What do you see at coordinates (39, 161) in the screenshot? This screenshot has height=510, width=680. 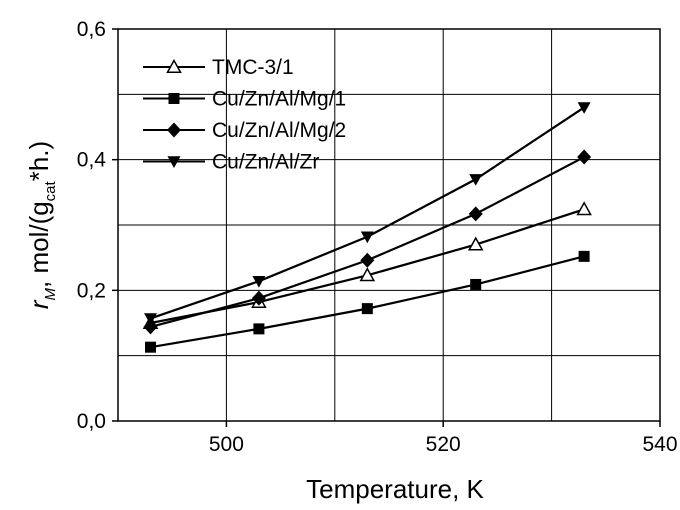 I see `y-axis-title-unit-tail: *h.)` at bounding box center [39, 161].